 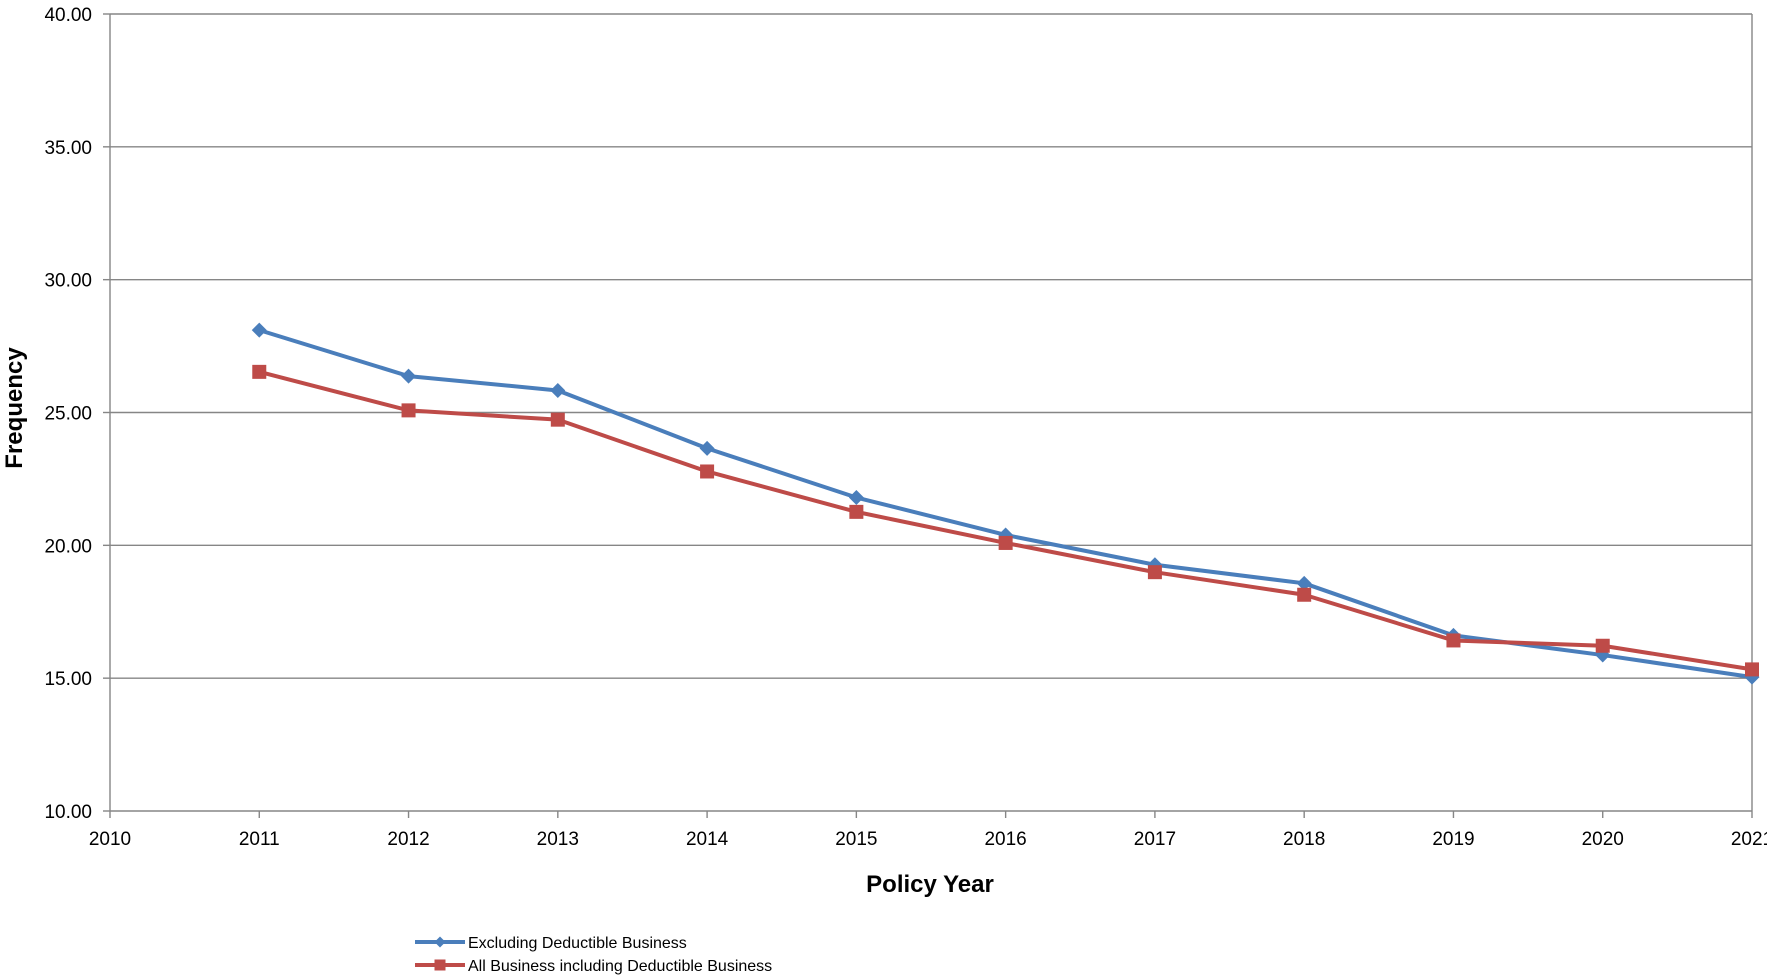 What do you see at coordinates (1005, 839) in the screenshot?
I see `x-tick-label: 2016` at bounding box center [1005, 839].